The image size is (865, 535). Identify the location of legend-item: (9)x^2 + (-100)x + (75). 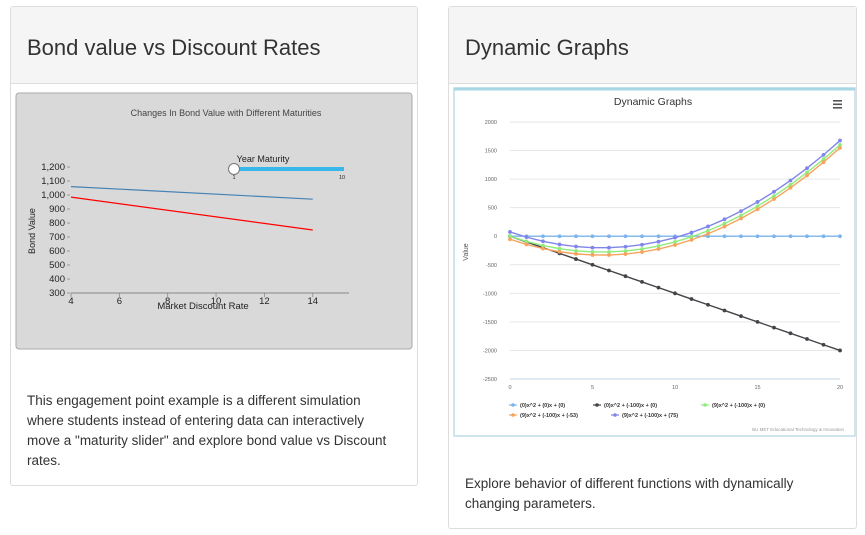
(650, 416).